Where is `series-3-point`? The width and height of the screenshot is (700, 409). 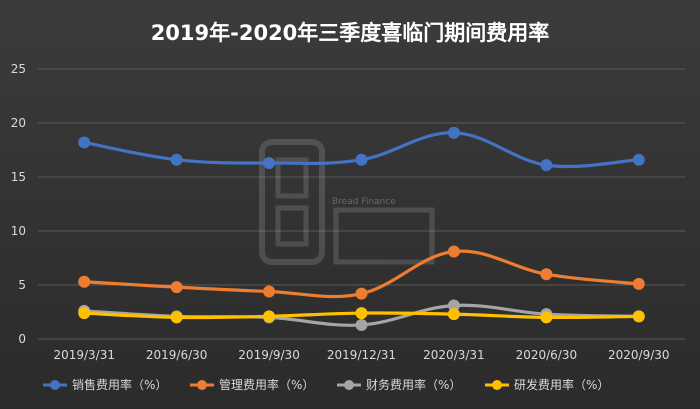 series-3-point is located at coordinates (361, 324).